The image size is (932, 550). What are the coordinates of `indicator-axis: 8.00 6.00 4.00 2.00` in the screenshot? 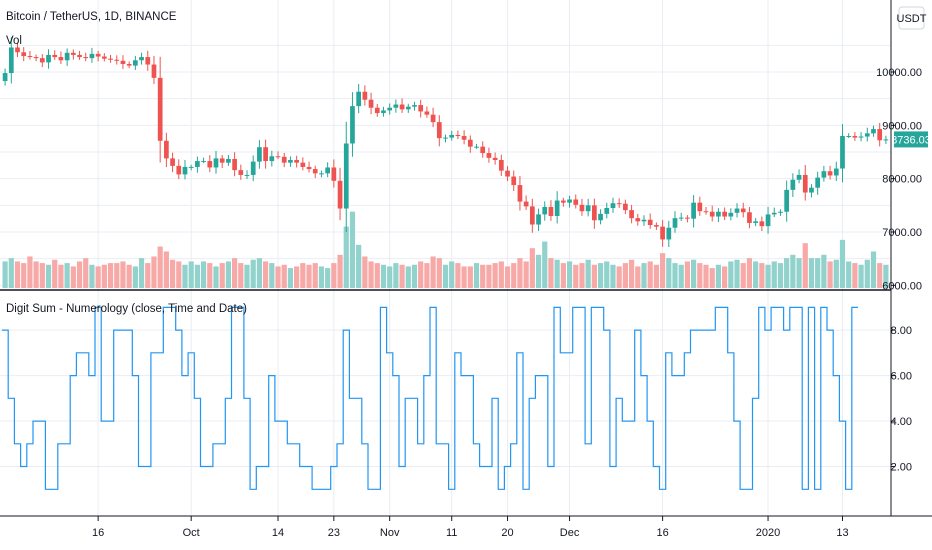 It's located at (901, 399).